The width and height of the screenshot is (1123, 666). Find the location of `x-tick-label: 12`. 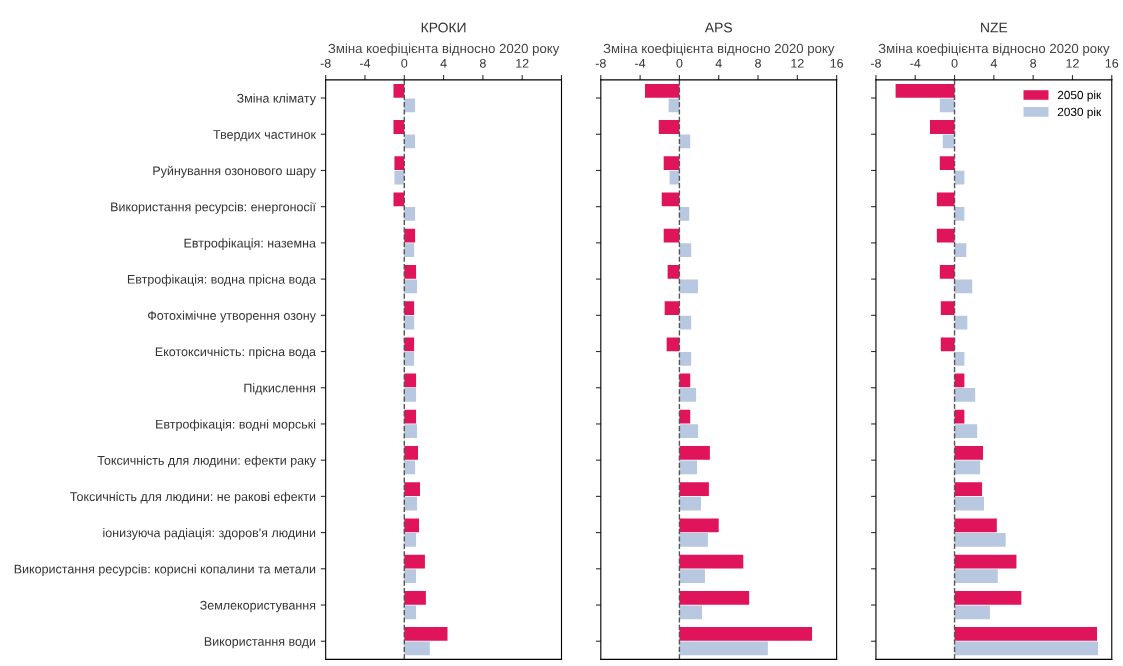

x-tick-label: 12 is located at coordinates (1072, 63).